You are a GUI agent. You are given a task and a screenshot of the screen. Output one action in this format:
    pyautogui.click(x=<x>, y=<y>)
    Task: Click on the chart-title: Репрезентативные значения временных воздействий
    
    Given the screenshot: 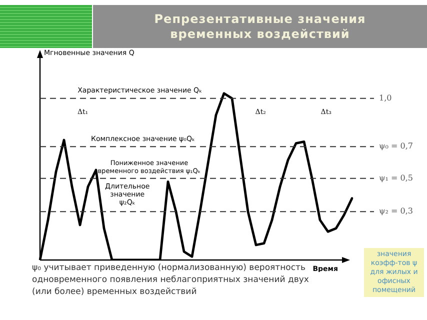 What is the action you would take?
    pyautogui.click(x=260, y=26)
    